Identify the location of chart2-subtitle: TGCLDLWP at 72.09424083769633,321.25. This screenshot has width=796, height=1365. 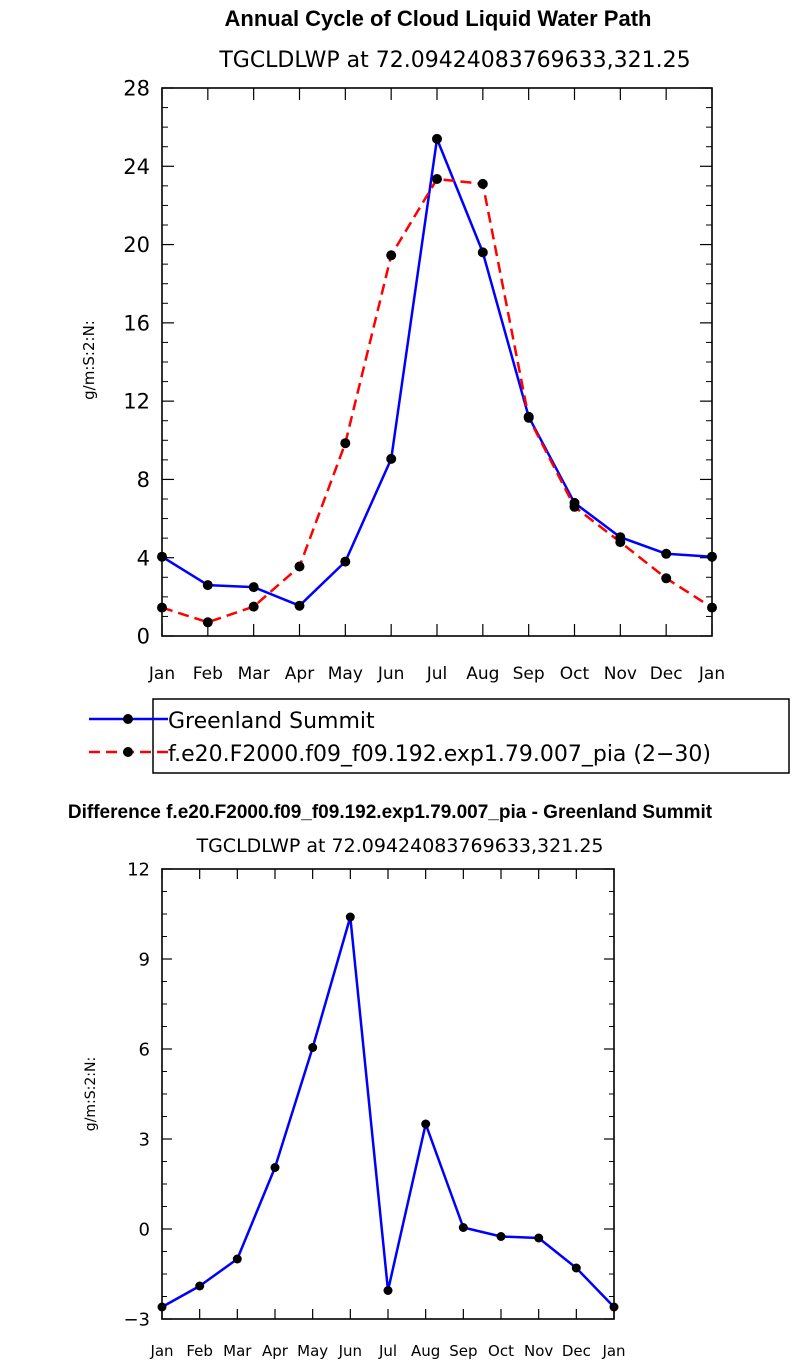
(399, 846).